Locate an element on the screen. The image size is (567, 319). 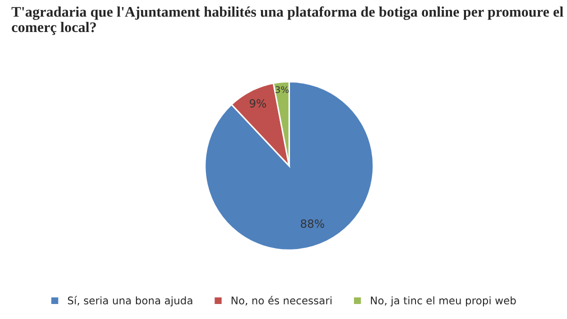
data-label: 9% is located at coordinates (258, 103).